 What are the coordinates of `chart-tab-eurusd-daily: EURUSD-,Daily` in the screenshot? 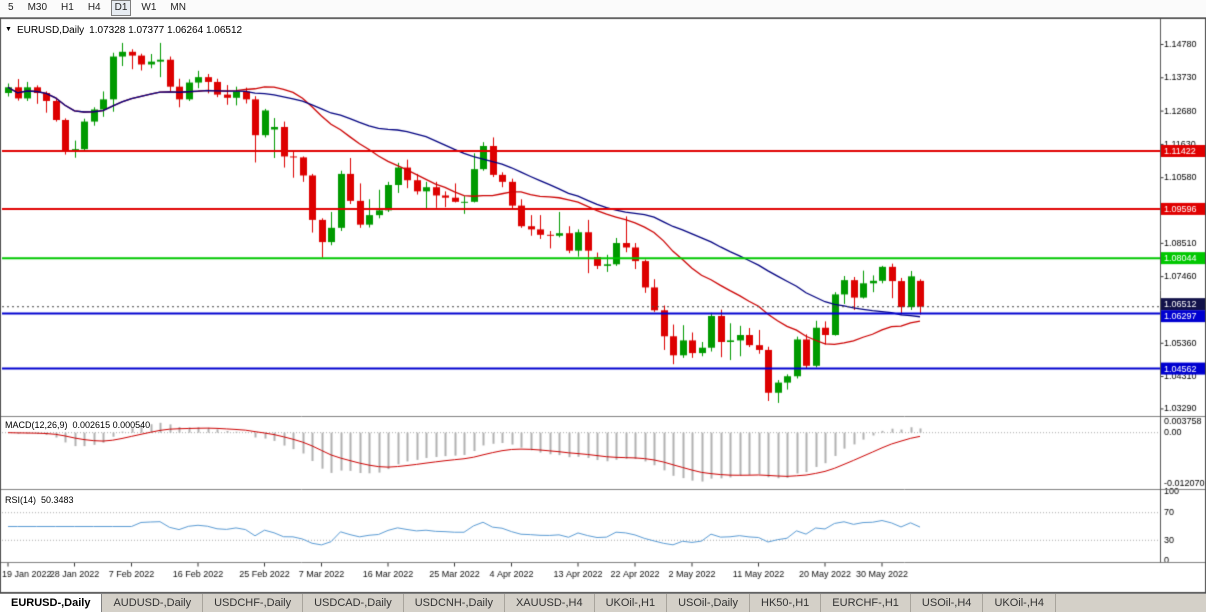 It's located at (51, 602).